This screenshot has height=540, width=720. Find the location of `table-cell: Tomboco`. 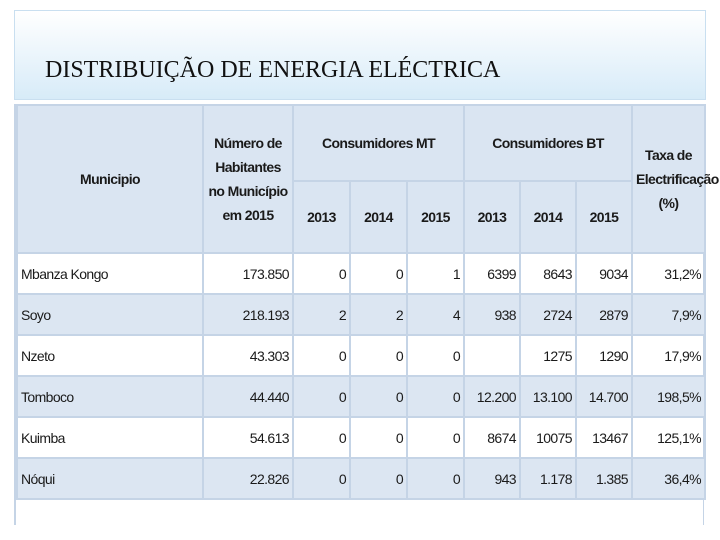

table-cell: Tomboco is located at coordinates (110, 396).